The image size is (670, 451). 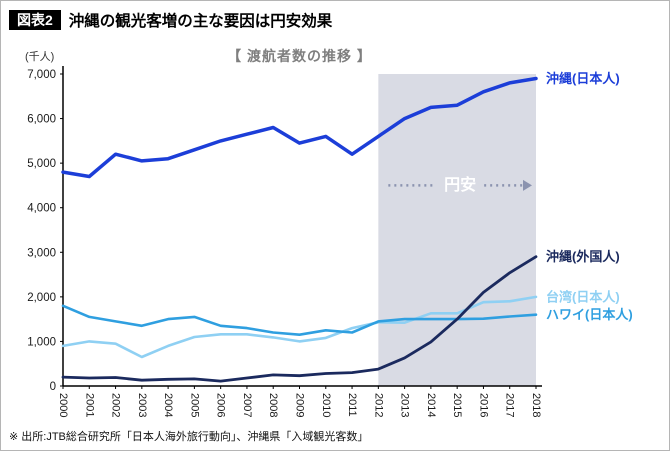 I want to click on y-tick-label: 5,000, so click(x=41, y=164).